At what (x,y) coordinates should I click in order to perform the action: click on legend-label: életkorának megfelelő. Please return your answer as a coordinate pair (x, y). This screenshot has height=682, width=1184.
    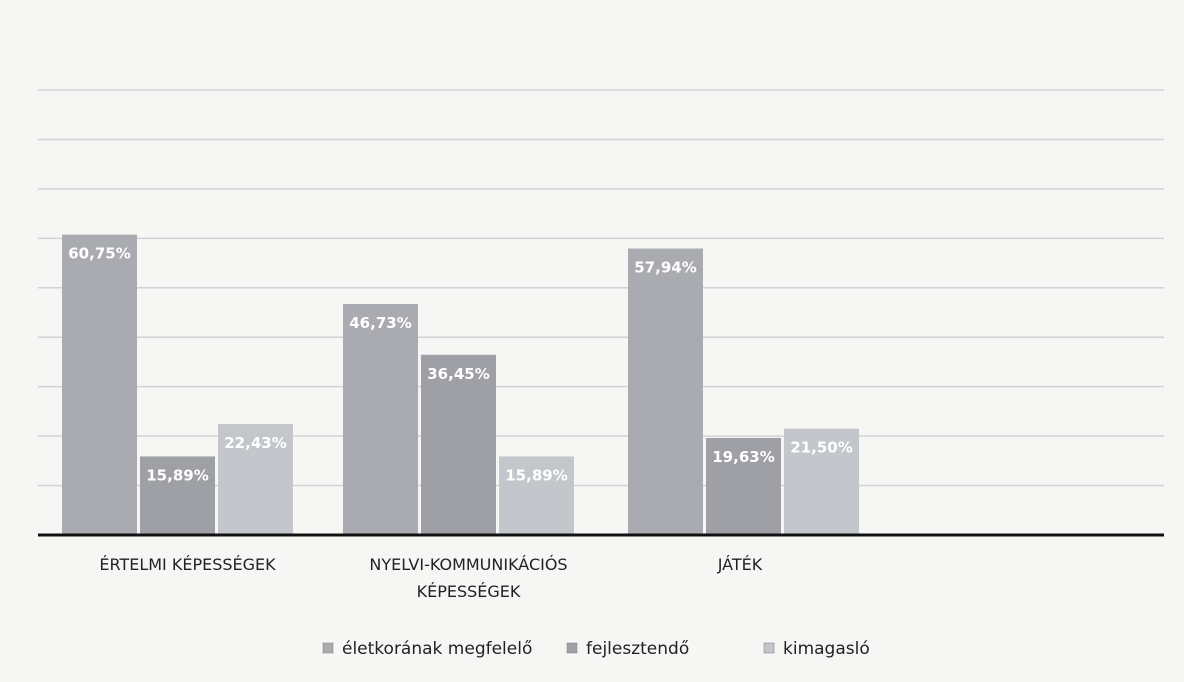
    Looking at the image, I should click on (437, 649).